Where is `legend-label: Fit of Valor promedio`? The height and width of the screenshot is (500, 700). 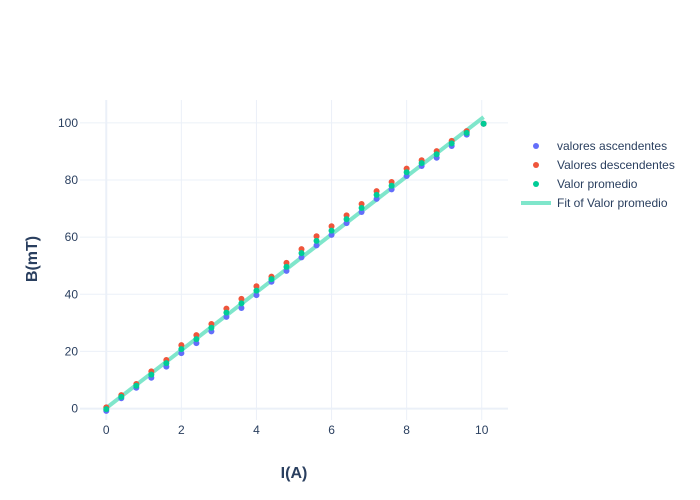
legend-label: Fit of Valor promedio is located at coordinates (612, 203).